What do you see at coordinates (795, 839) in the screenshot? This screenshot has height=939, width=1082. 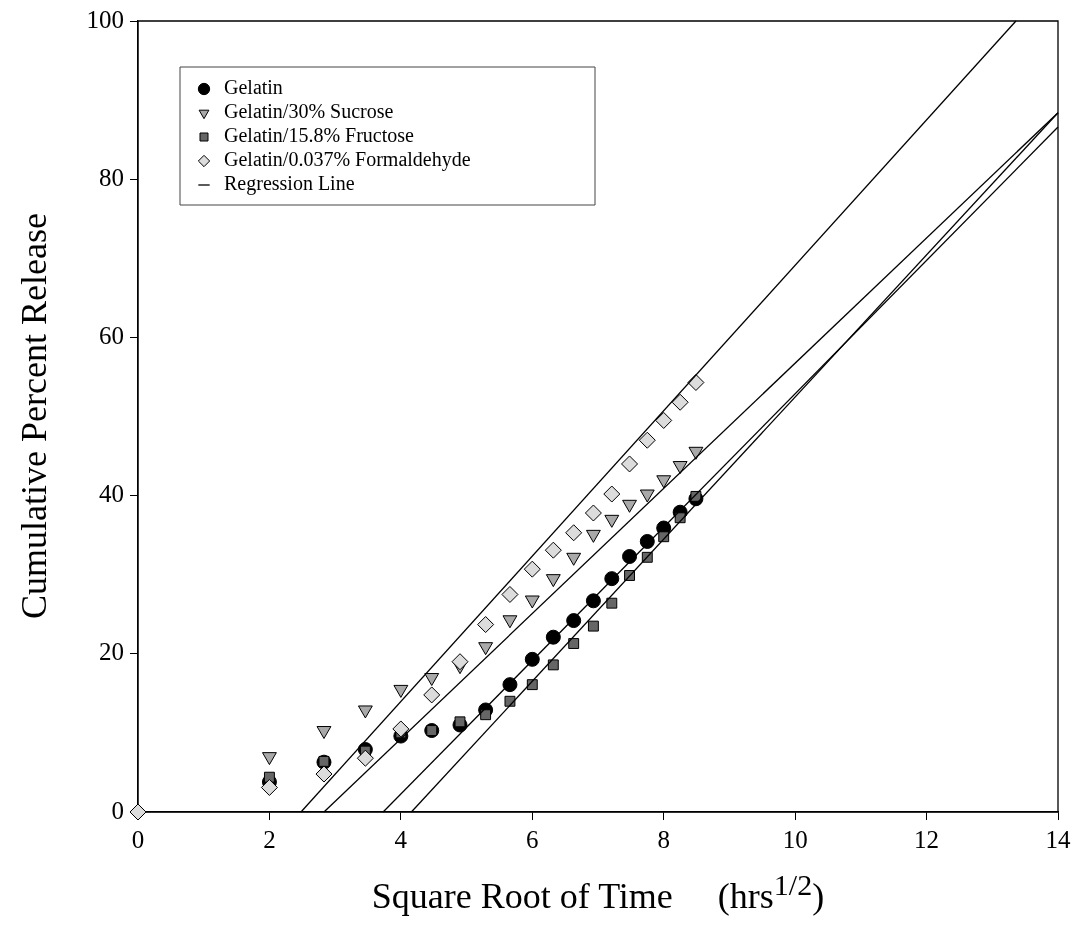 I see `x-tick-label: 10` at bounding box center [795, 839].